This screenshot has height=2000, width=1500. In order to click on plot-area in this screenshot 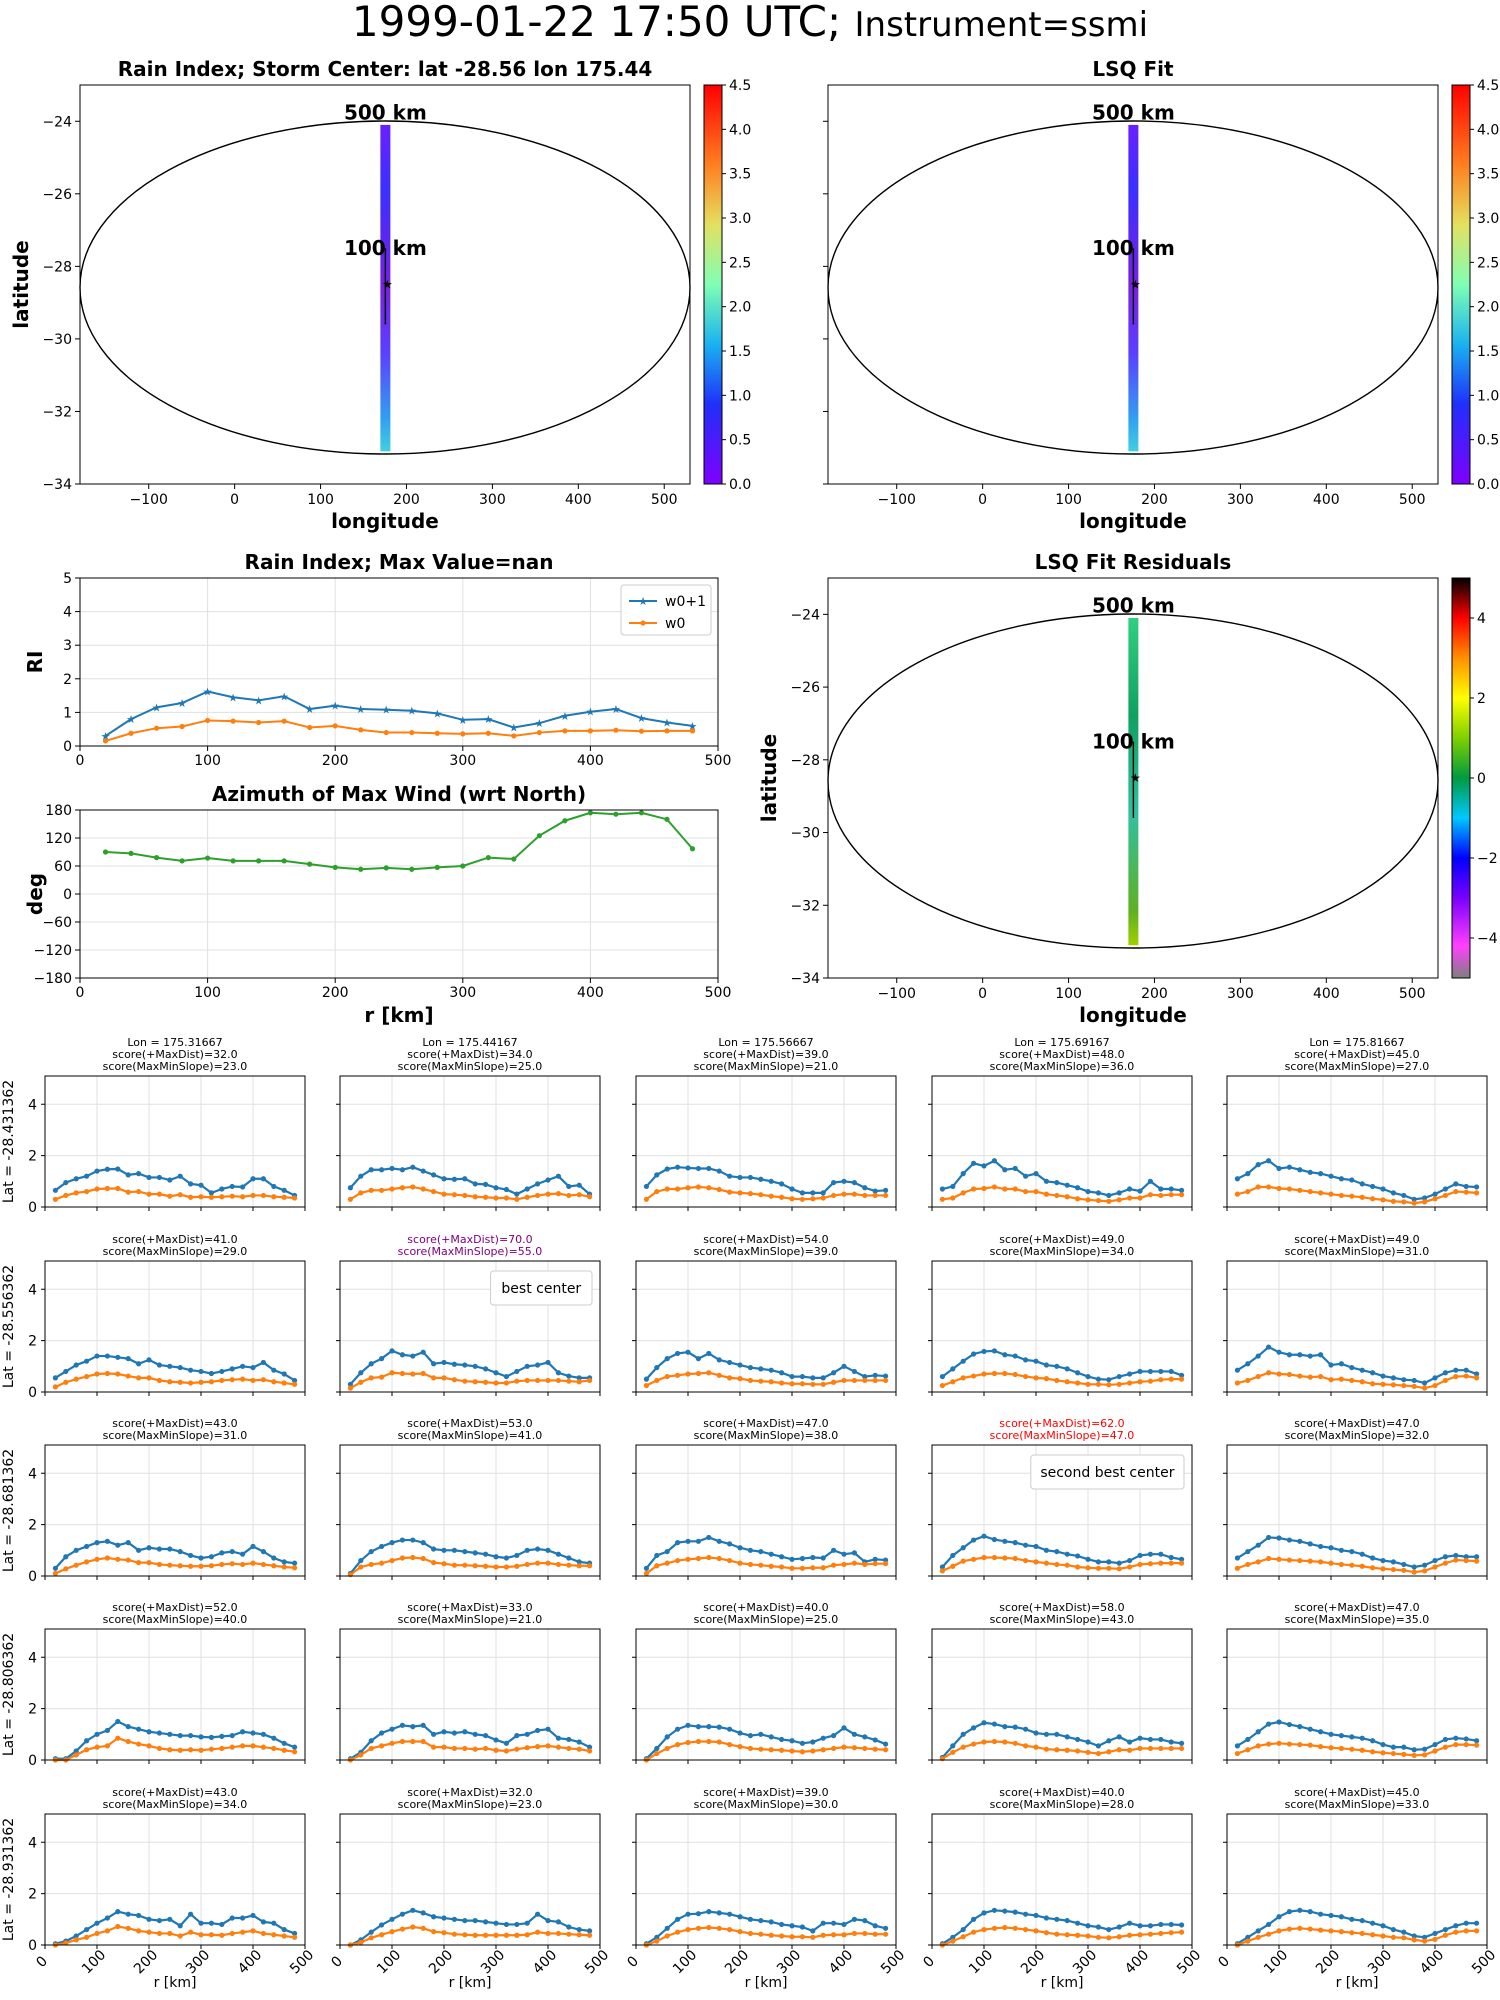, I will do `click(470, 1694)`.